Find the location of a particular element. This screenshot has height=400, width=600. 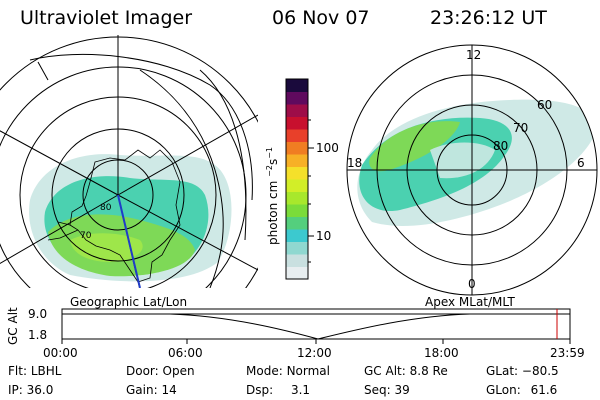

timeline-xtick-1800: 18:00 is located at coordinates (441, 353).